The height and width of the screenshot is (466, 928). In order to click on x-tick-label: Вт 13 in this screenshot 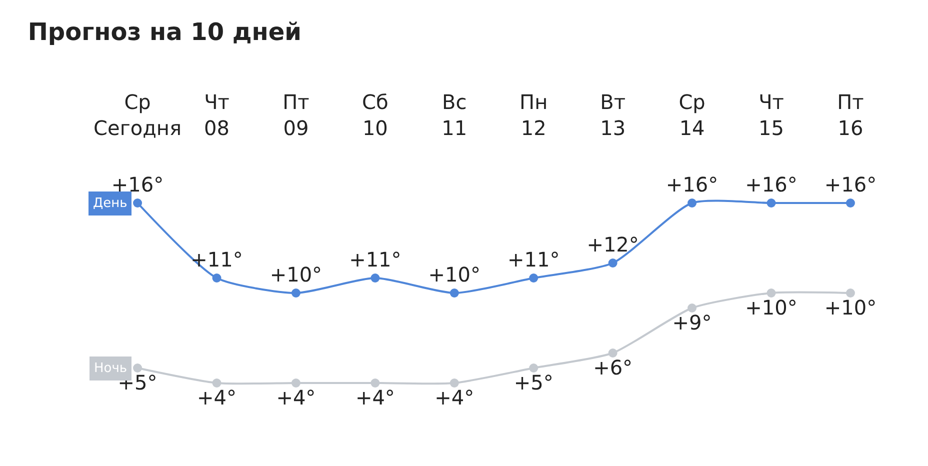, I will do `click(613, 115)`.